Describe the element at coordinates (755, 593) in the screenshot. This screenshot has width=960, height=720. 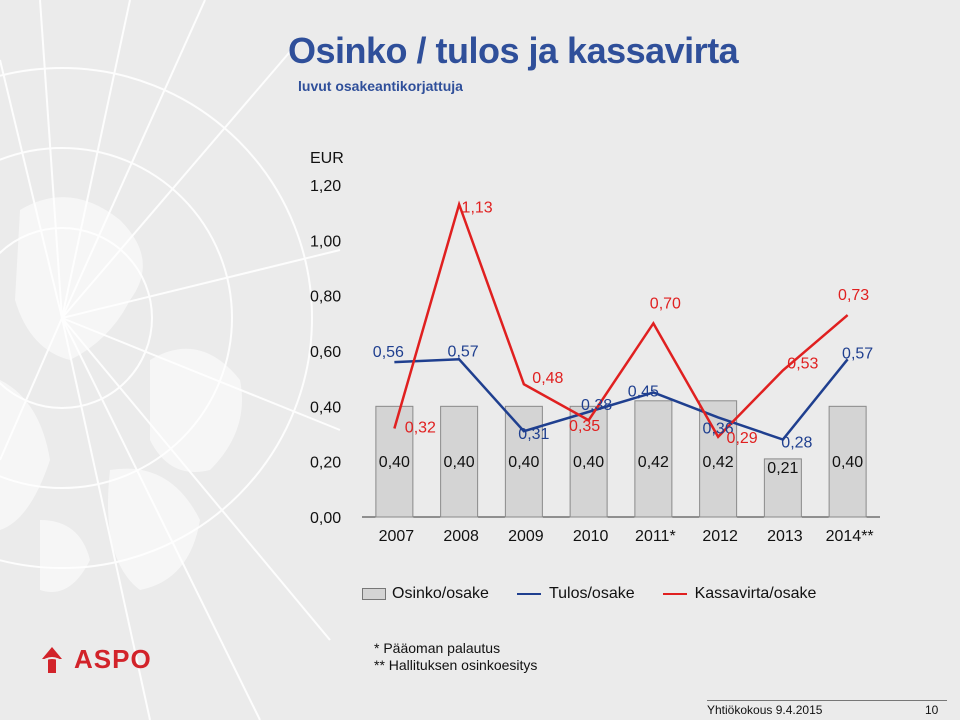
I see `legend-label-cashflow: Kassavirta/osake` at that location.